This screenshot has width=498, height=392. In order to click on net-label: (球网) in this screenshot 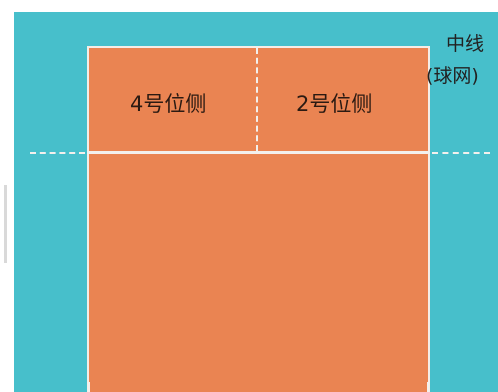, I will do `click(452, 76)`.